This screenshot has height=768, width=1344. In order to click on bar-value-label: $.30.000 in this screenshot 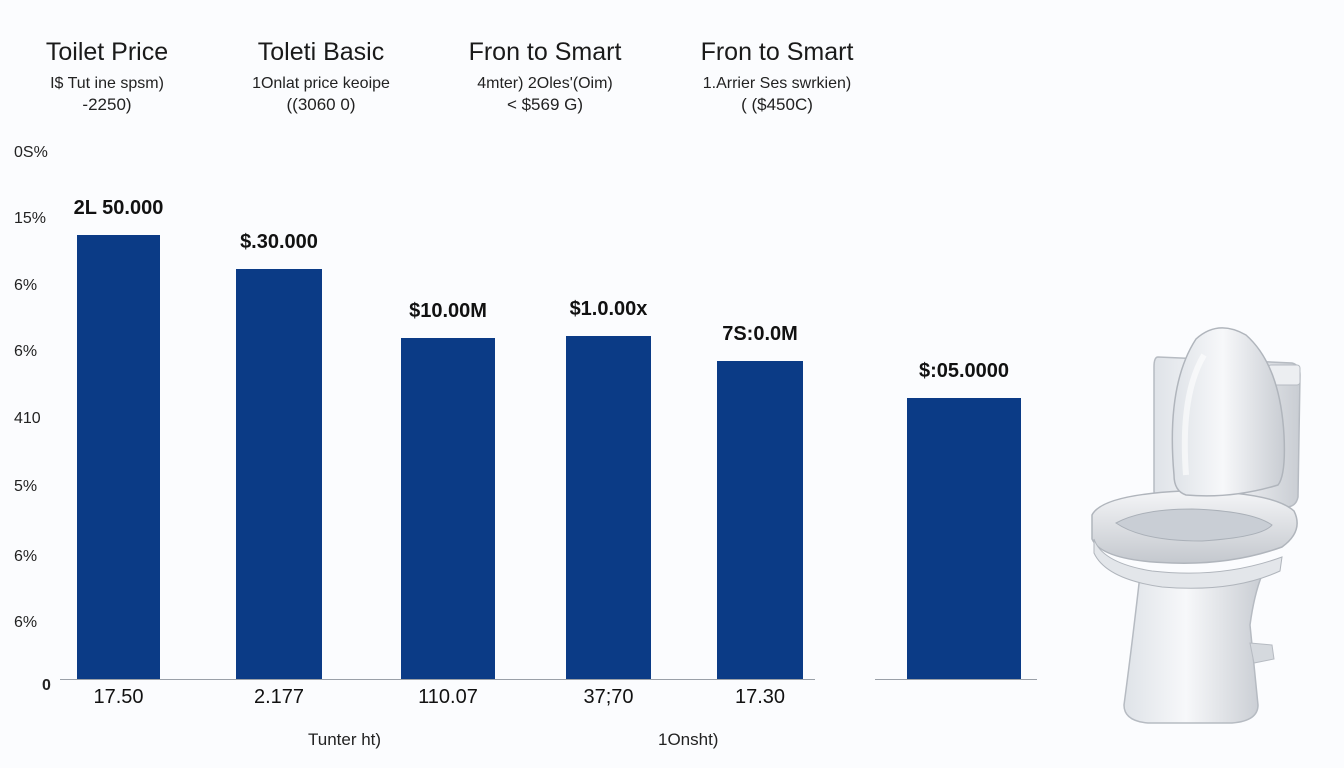, I will do `click(279, 242)`.